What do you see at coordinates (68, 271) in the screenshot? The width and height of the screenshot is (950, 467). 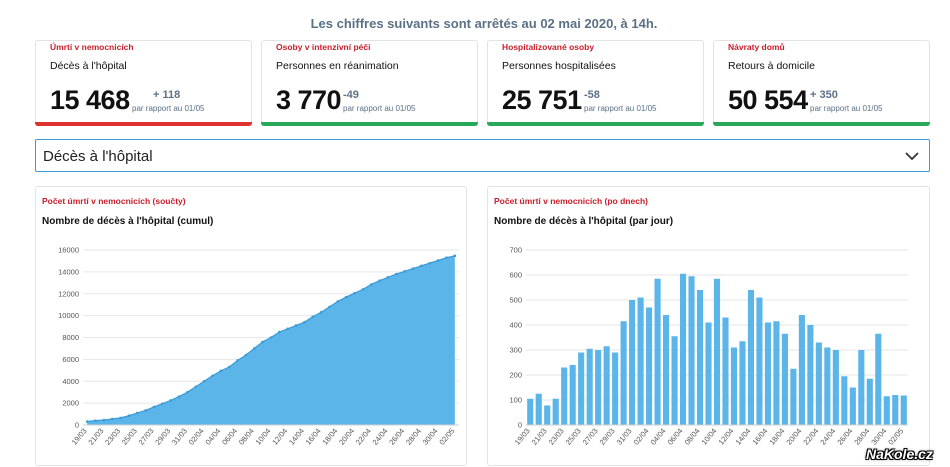 I see `y-tick-label: 14000` at bounding box center [68, 271].